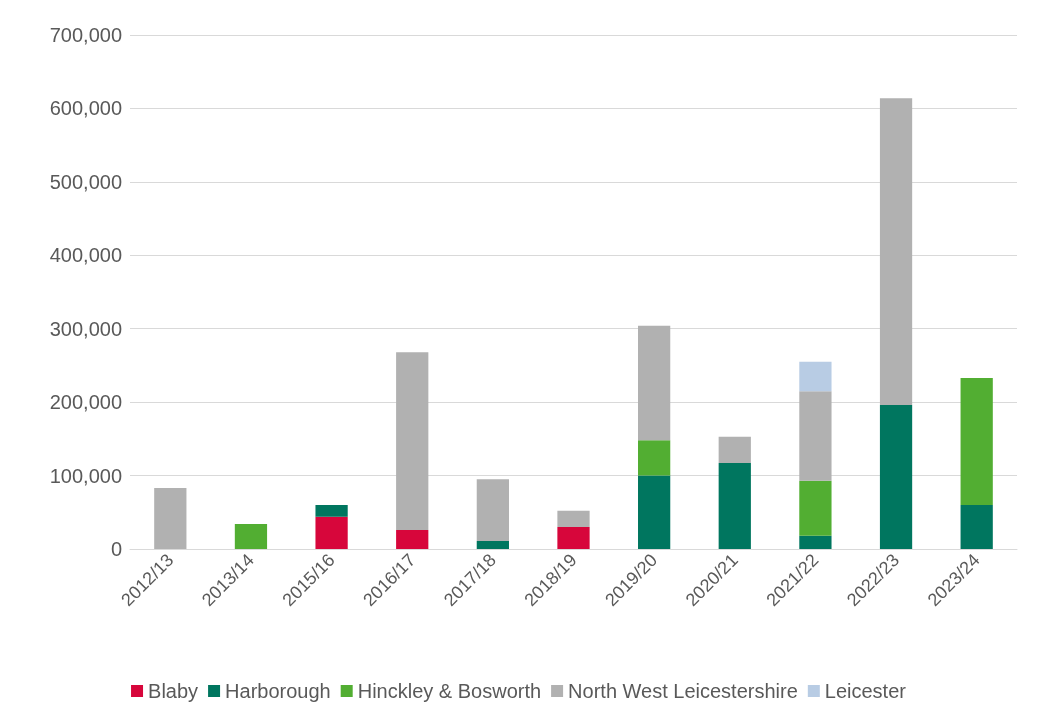  Describe the element at coordinates (278, 691) in the screenshot. I see `legend-label: Harborough` at that location.